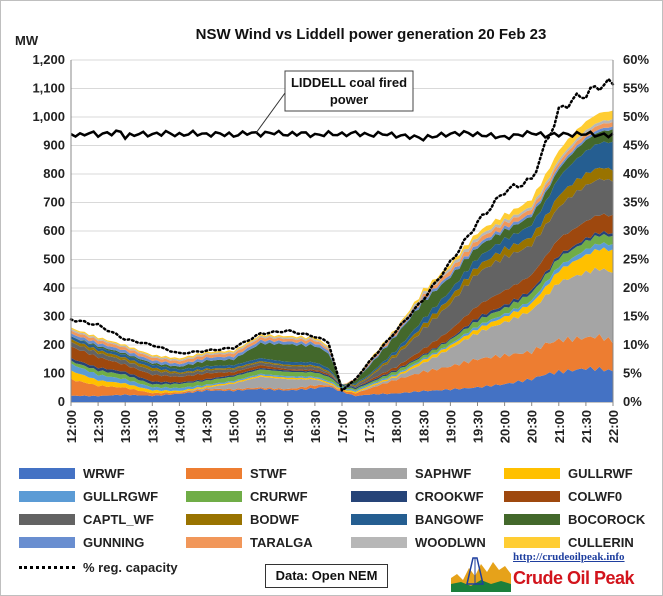  What do you see at coordinates (234, 426) in the screenshot?
I see `x-tick-label: 15:00` at bounding box center [234, 426].